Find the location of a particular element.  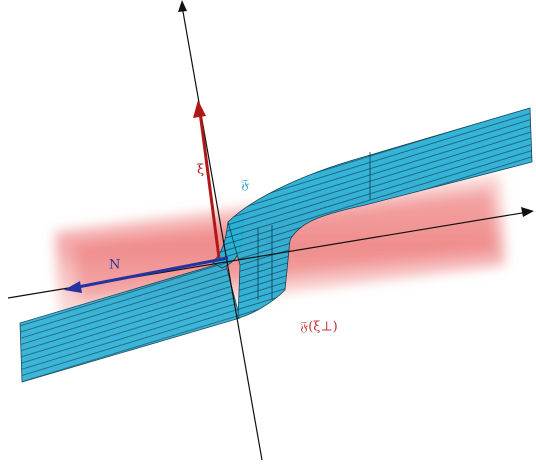

normal-arrow is located at coordinates (146, 274).